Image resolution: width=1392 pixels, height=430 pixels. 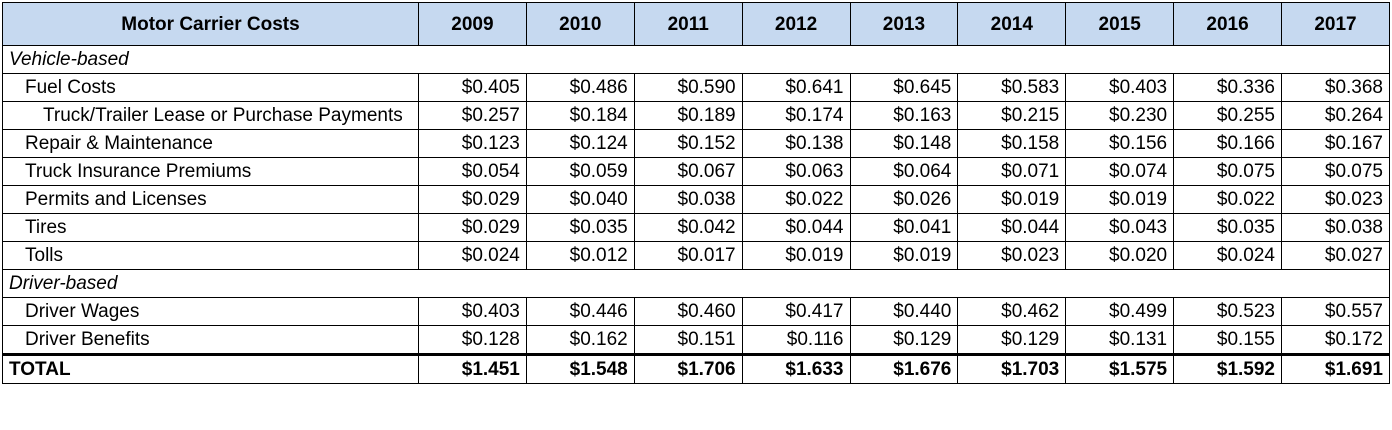 What do you see at coordinates (580, 340) in the screenshot?
I see `cell-value: $0.162` at bounding box center [580, 340].